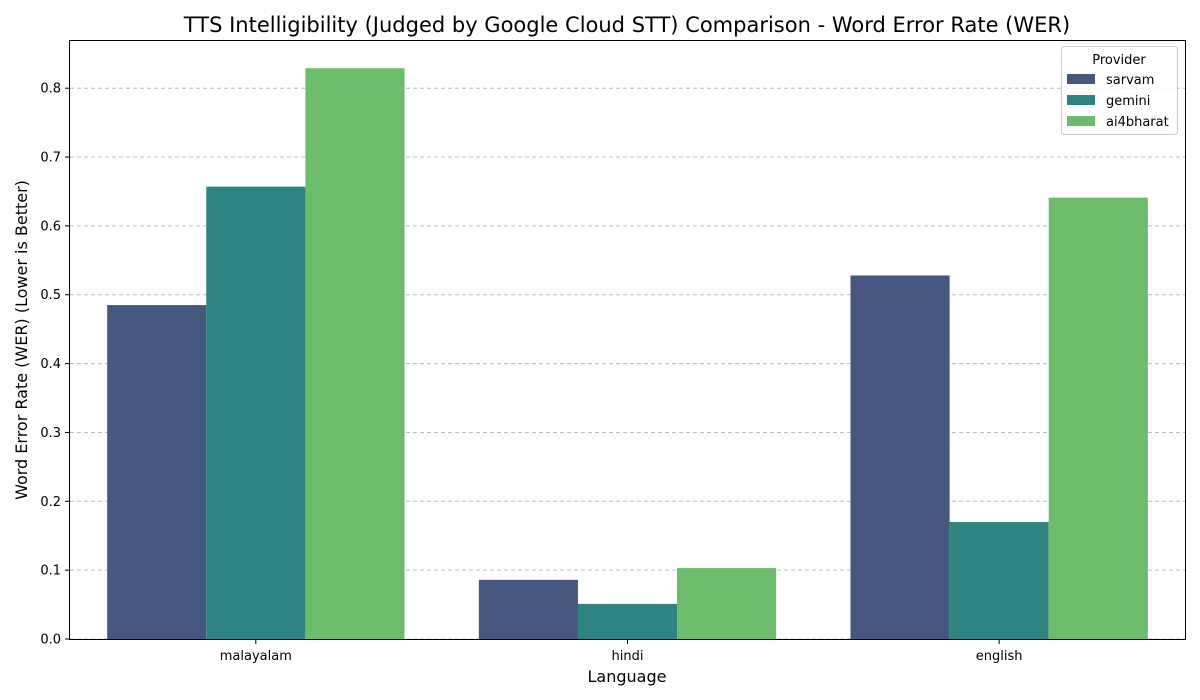  Describe the element at coordinates (1081, 79) in the screenshot. I see `legend-swatch-sarvam` at that location.